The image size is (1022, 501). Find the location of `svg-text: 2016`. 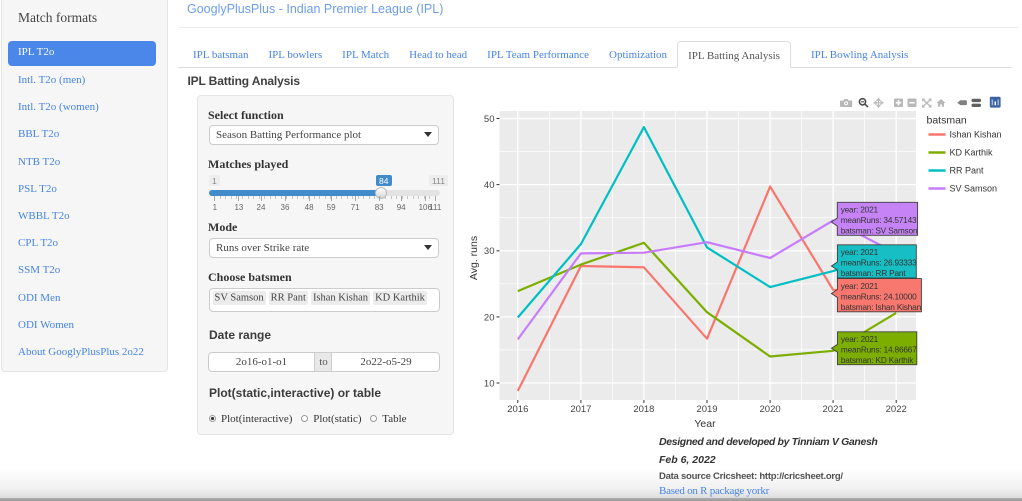

svg-text: 2016 is located at coordinates (517, 409).